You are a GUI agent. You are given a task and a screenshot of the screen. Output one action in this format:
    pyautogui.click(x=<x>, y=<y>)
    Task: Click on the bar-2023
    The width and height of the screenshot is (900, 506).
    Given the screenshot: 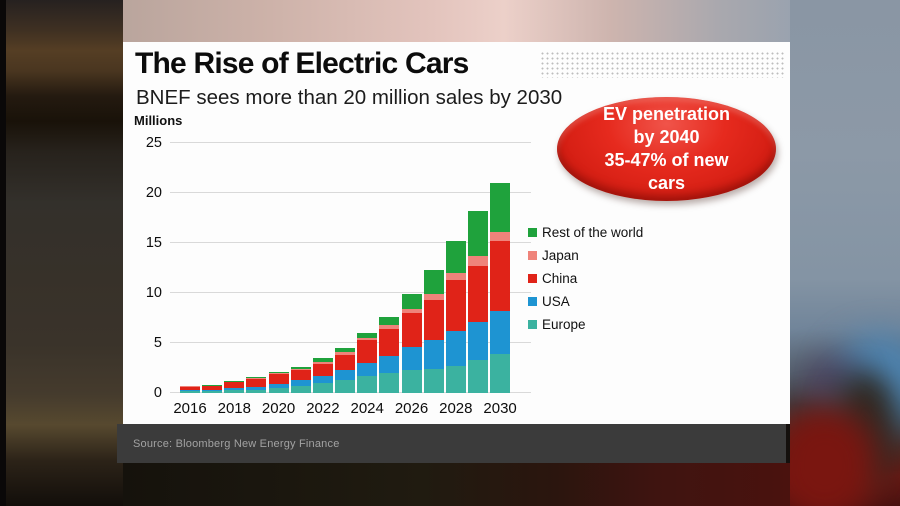 What is the action you would take?
    pyautogui.click(x=345, y=370)
    